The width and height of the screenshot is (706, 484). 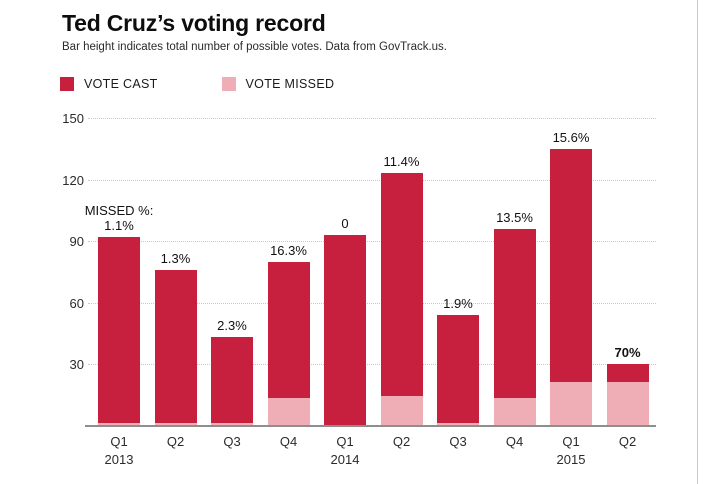 I want to click on bar-q2-2014, so click(x=401, y=299).